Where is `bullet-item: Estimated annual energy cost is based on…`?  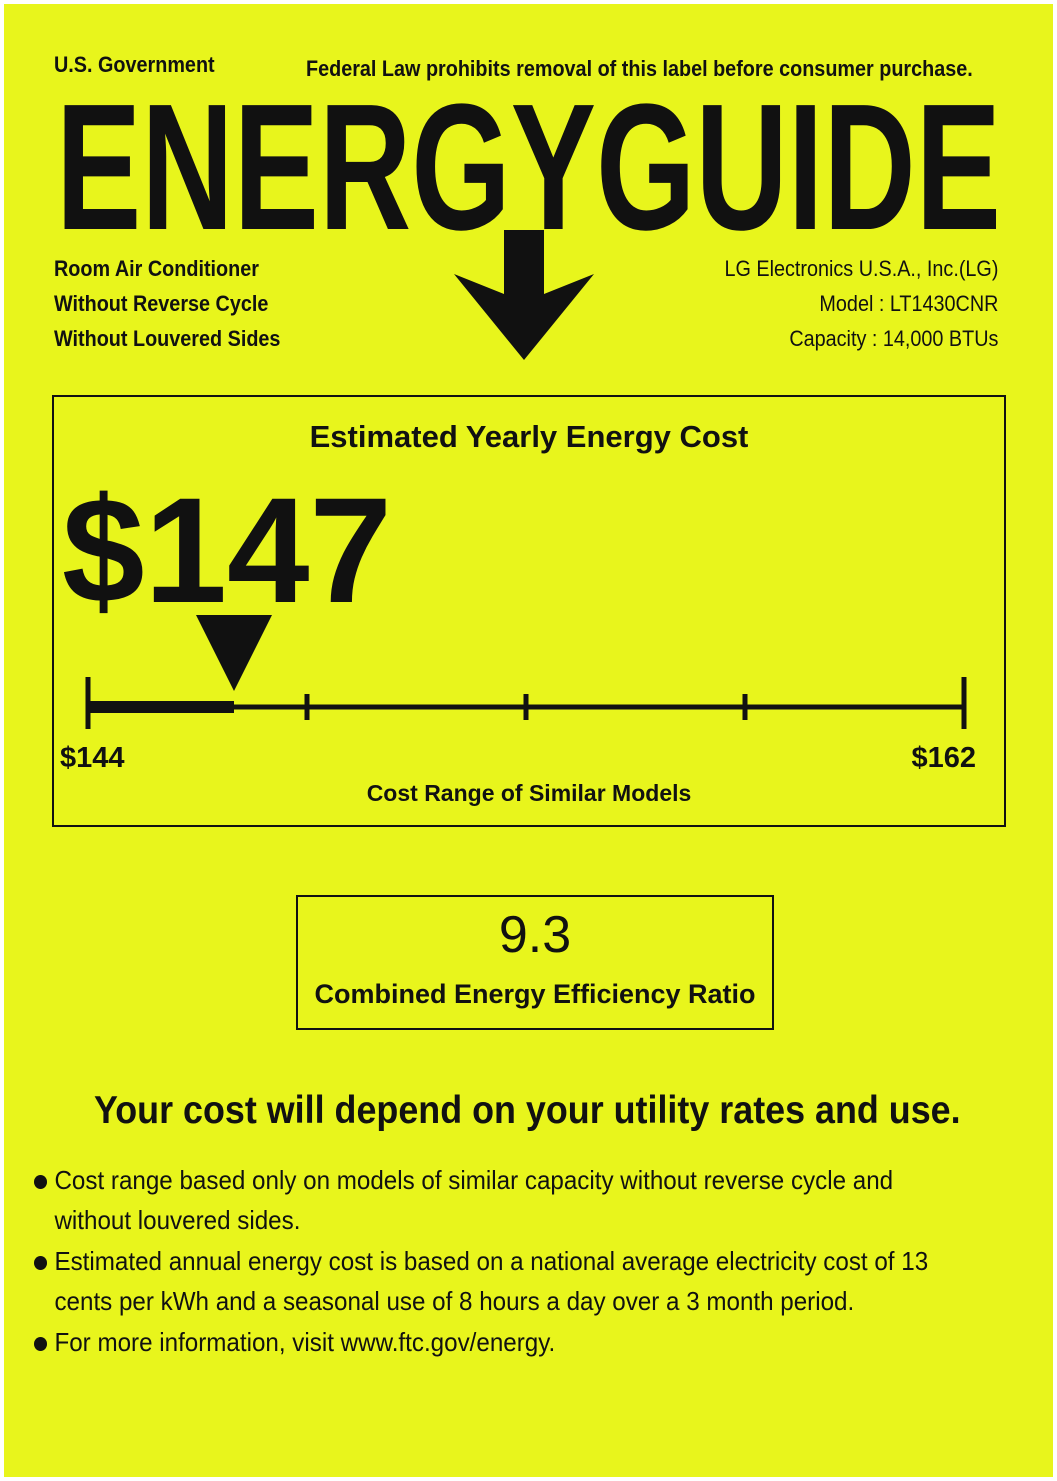
bullet-item: Estimated annual energy cost is based on… is located at coordinates (503, 1281).